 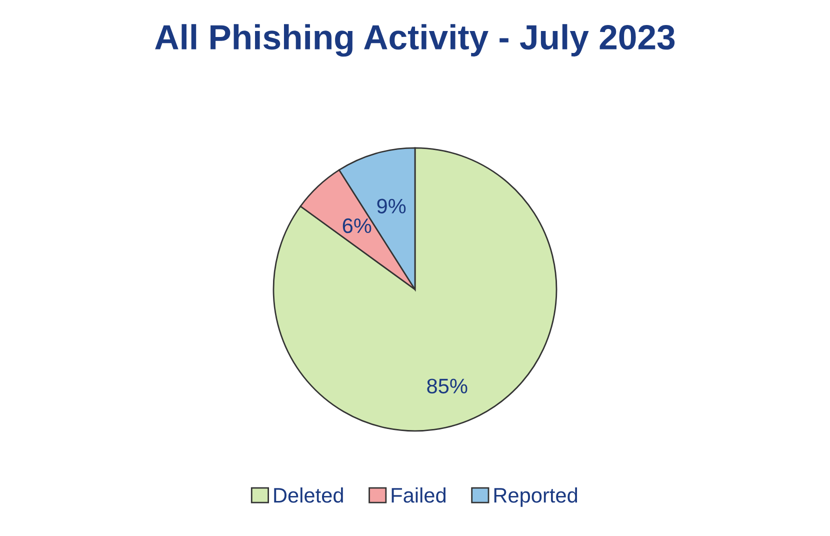 I want to click on legend-label: Failed, so click(x=419, y=495).